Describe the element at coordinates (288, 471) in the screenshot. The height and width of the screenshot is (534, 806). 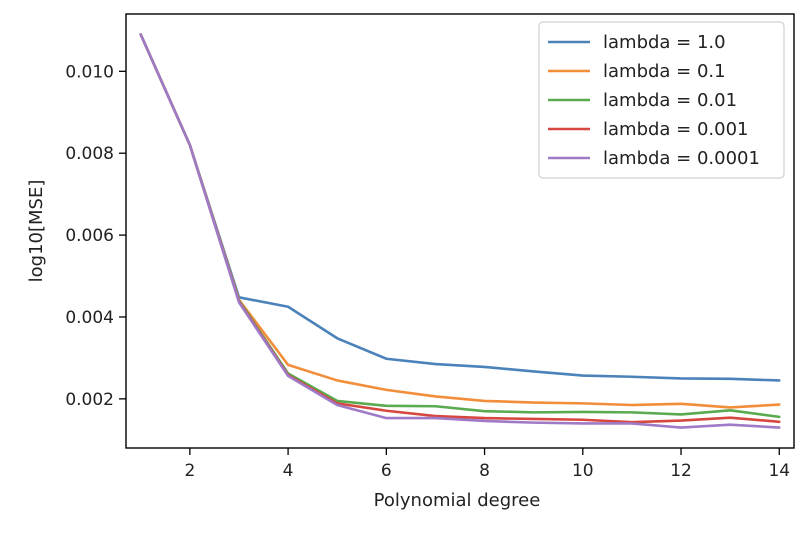
I see `x-tick-label: 4` at that location.